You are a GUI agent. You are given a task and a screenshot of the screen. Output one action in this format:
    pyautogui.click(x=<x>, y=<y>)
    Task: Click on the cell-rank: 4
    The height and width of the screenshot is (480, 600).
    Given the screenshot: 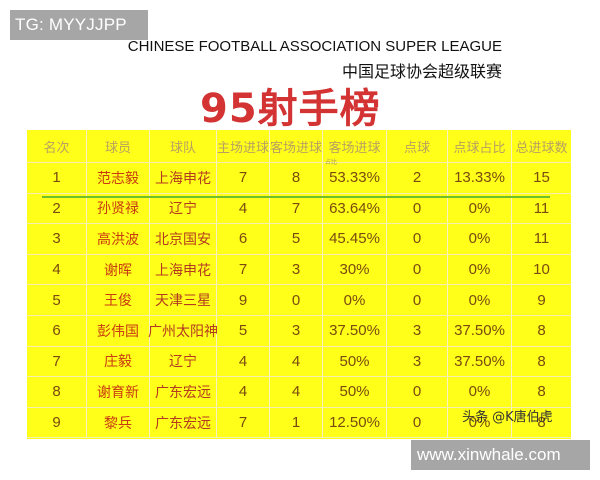 What is the action you would take?
    pyautogui.click(x=57, y=269)
    